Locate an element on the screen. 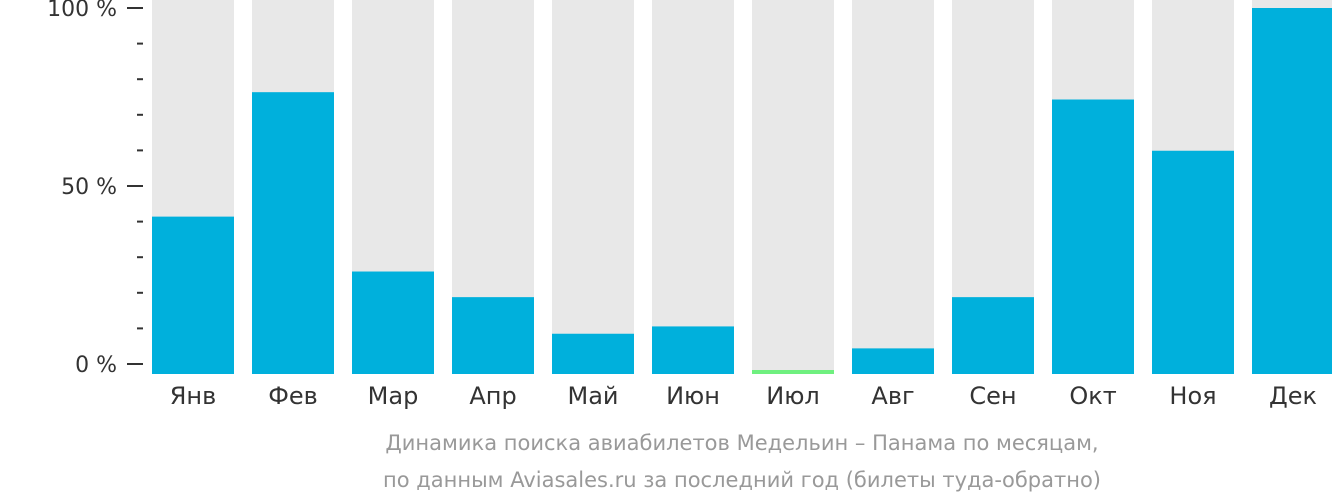  x-tick-label: Июн is located at coordinates (693, 396).